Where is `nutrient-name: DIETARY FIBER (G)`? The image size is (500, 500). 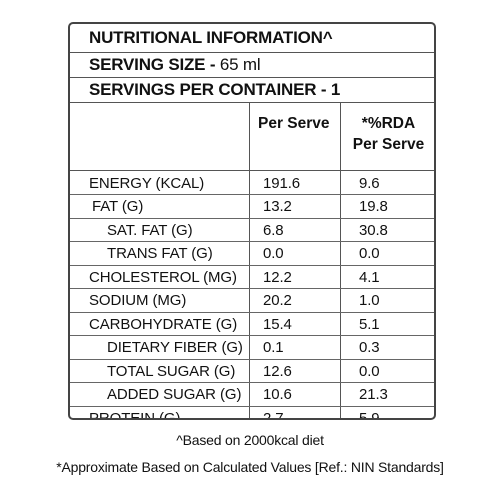
nutrient-name: DIETARY FIBER (G) is located at coordinates (175, 347).